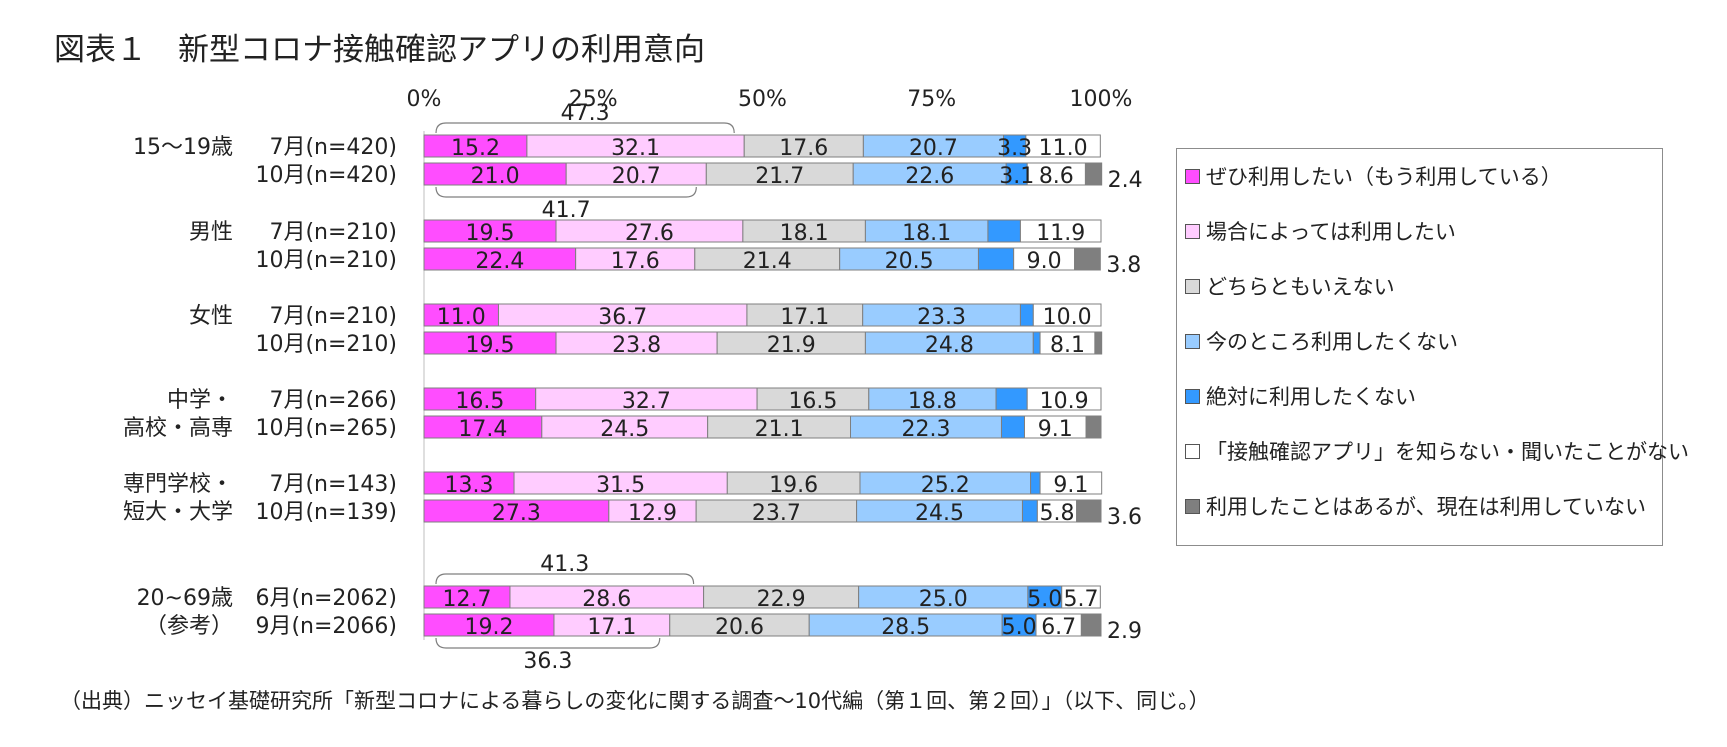  Describe the element at coordinates (183, 147) in the screenshot. I see `group-label: 15～19歳` at that location.